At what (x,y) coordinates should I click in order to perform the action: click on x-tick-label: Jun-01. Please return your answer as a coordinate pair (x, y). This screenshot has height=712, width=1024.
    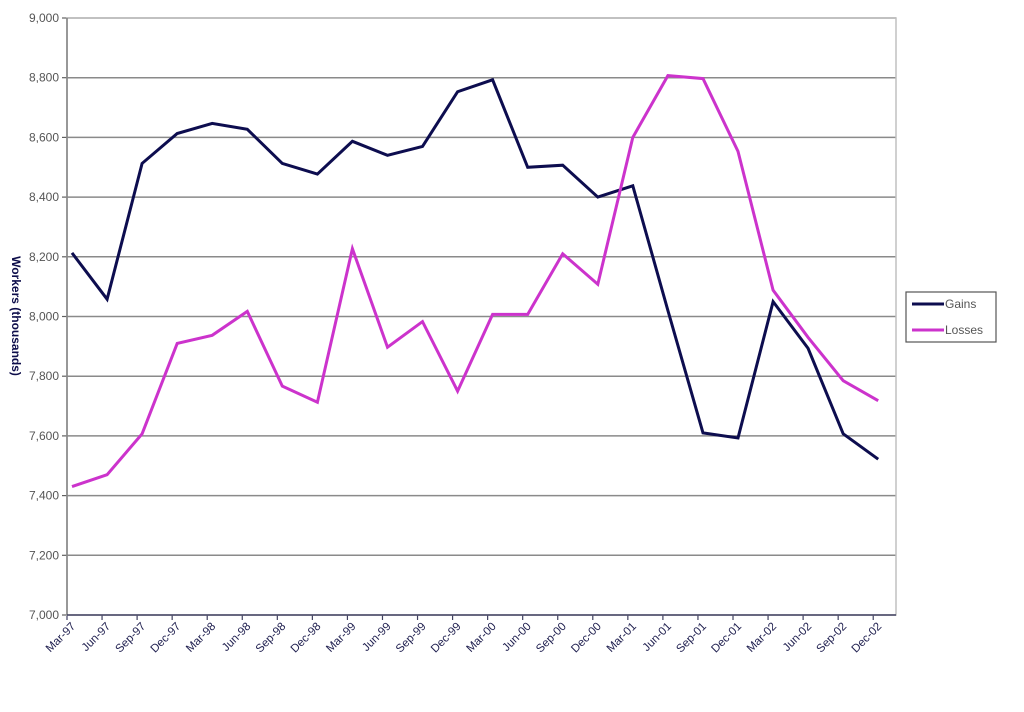
    Looking at the image, I should click on (657, 637).